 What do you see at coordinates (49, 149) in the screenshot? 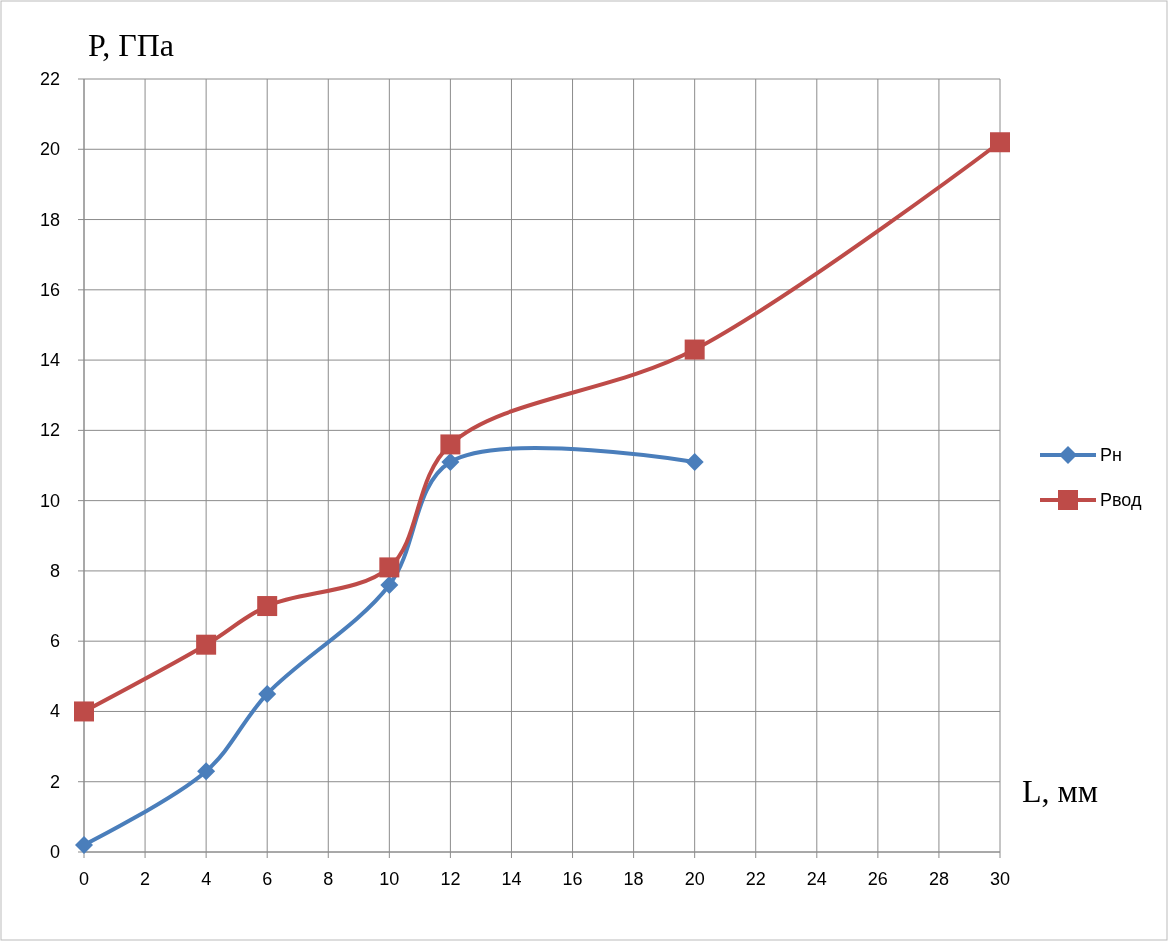
I see `y-tick-label: 20` at bounding box center [49, 149].